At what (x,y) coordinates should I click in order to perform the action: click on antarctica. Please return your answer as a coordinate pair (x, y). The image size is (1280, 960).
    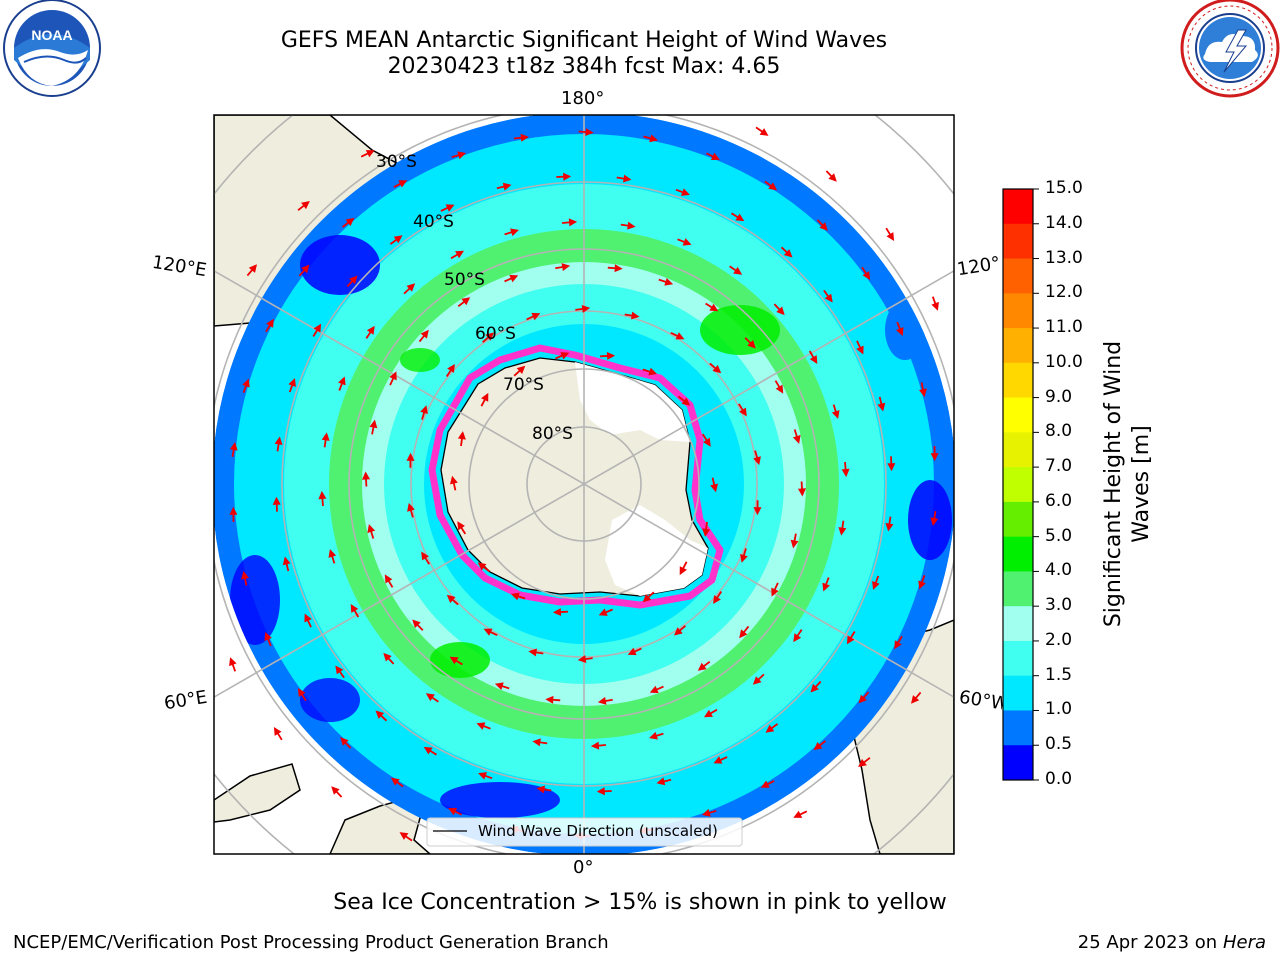
    Looking at the image, I should click on (576, 476).